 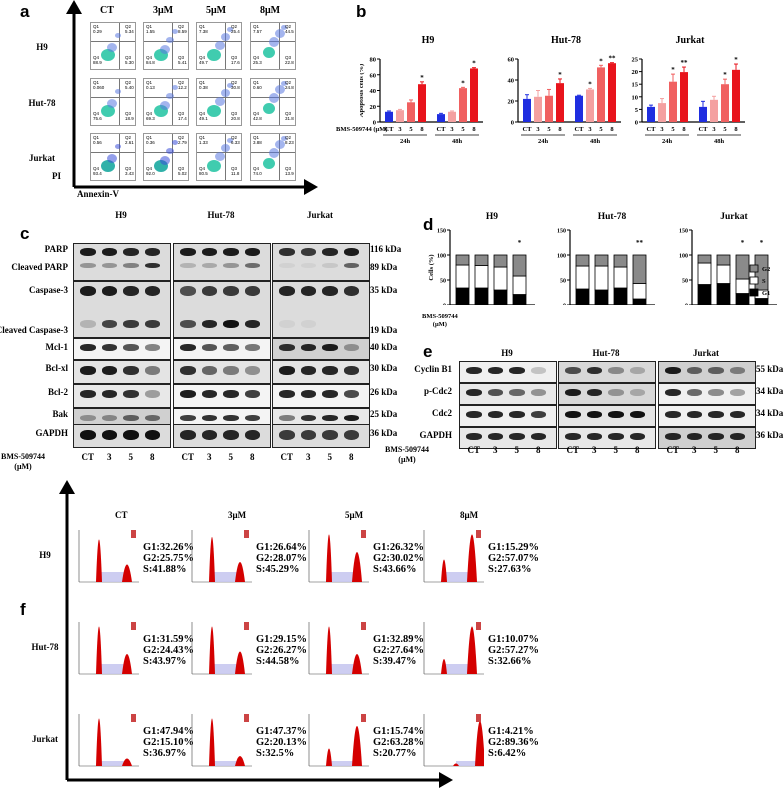 I want to click on flow-cytometry-plot: Q1 1.55 Q2 8.59 Q4 84.8 Q3 5.41, so click(x=166, y=46).